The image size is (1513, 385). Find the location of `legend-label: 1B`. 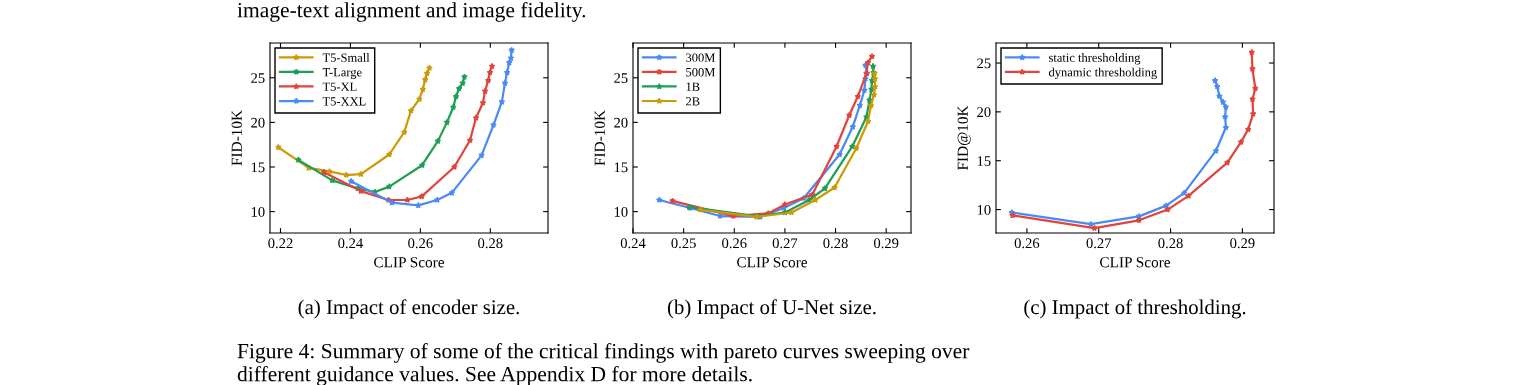

legend-label: 1B is located at coordinates (693, 86).